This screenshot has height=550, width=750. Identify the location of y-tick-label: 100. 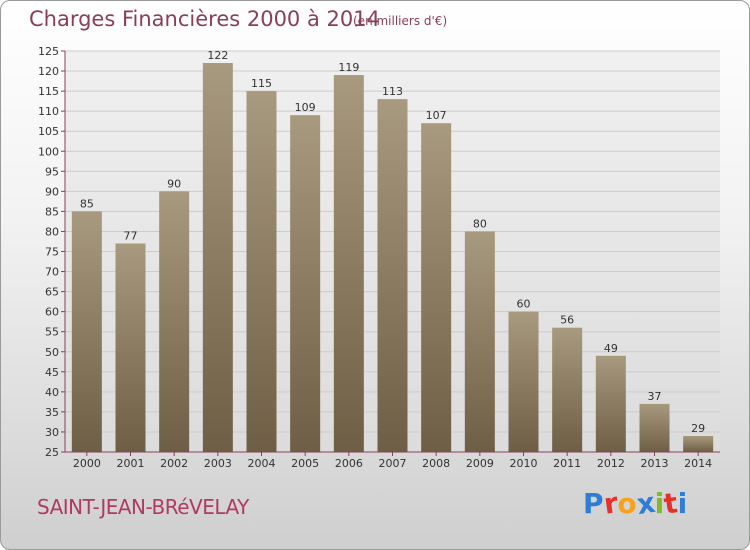
(48, 151).